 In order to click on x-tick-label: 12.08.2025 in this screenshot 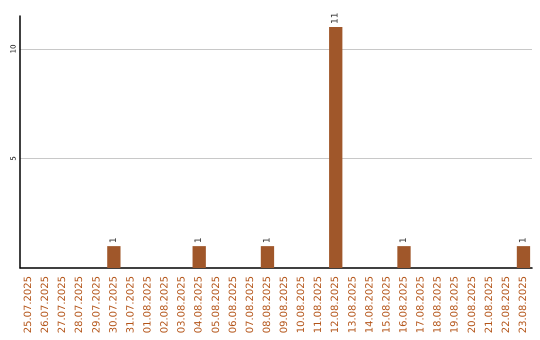, I will do `click(336, 305)`.